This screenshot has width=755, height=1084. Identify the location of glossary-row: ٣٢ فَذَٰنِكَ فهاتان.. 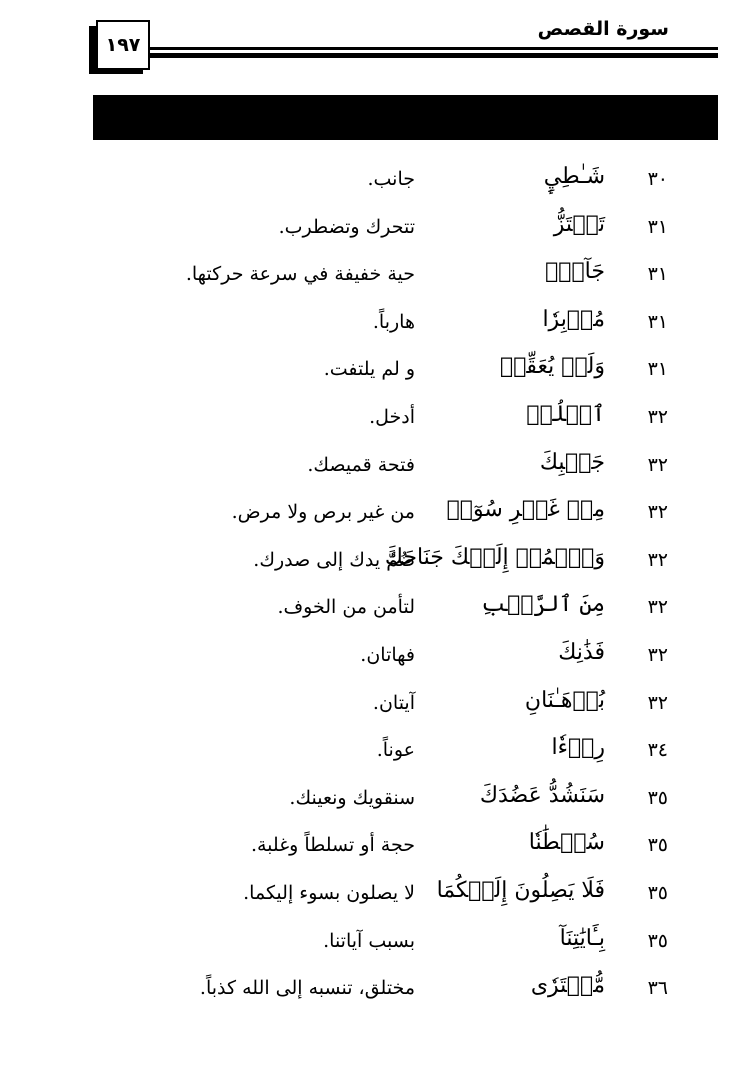
(377, 658).